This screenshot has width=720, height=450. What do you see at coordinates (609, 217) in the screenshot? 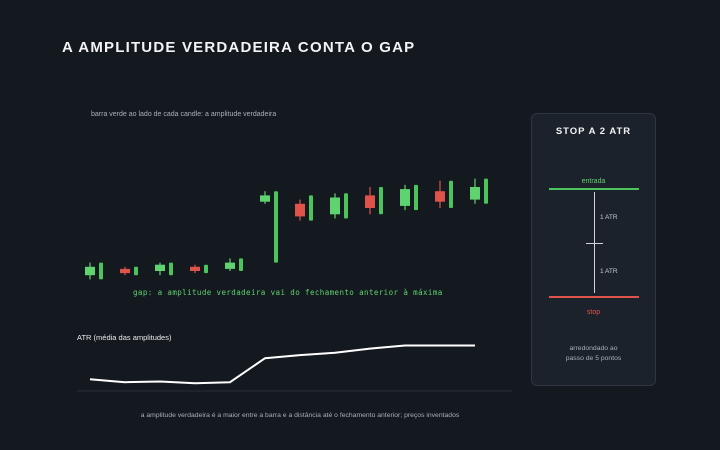
I see `atr-step-1-label: 1 ATR` at bounding box center [609, 217].